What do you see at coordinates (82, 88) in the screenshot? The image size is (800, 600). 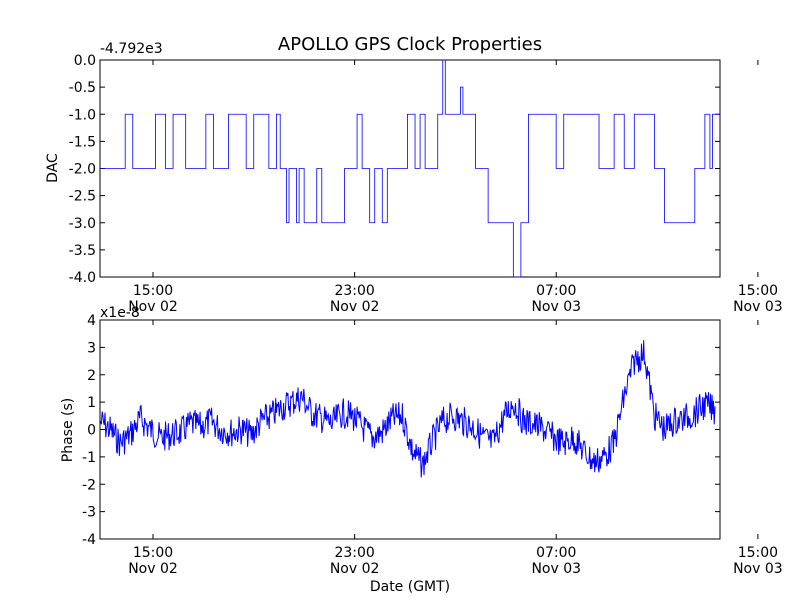 I see `y-tick-label: -0.5` at bounding box center [82, 88].